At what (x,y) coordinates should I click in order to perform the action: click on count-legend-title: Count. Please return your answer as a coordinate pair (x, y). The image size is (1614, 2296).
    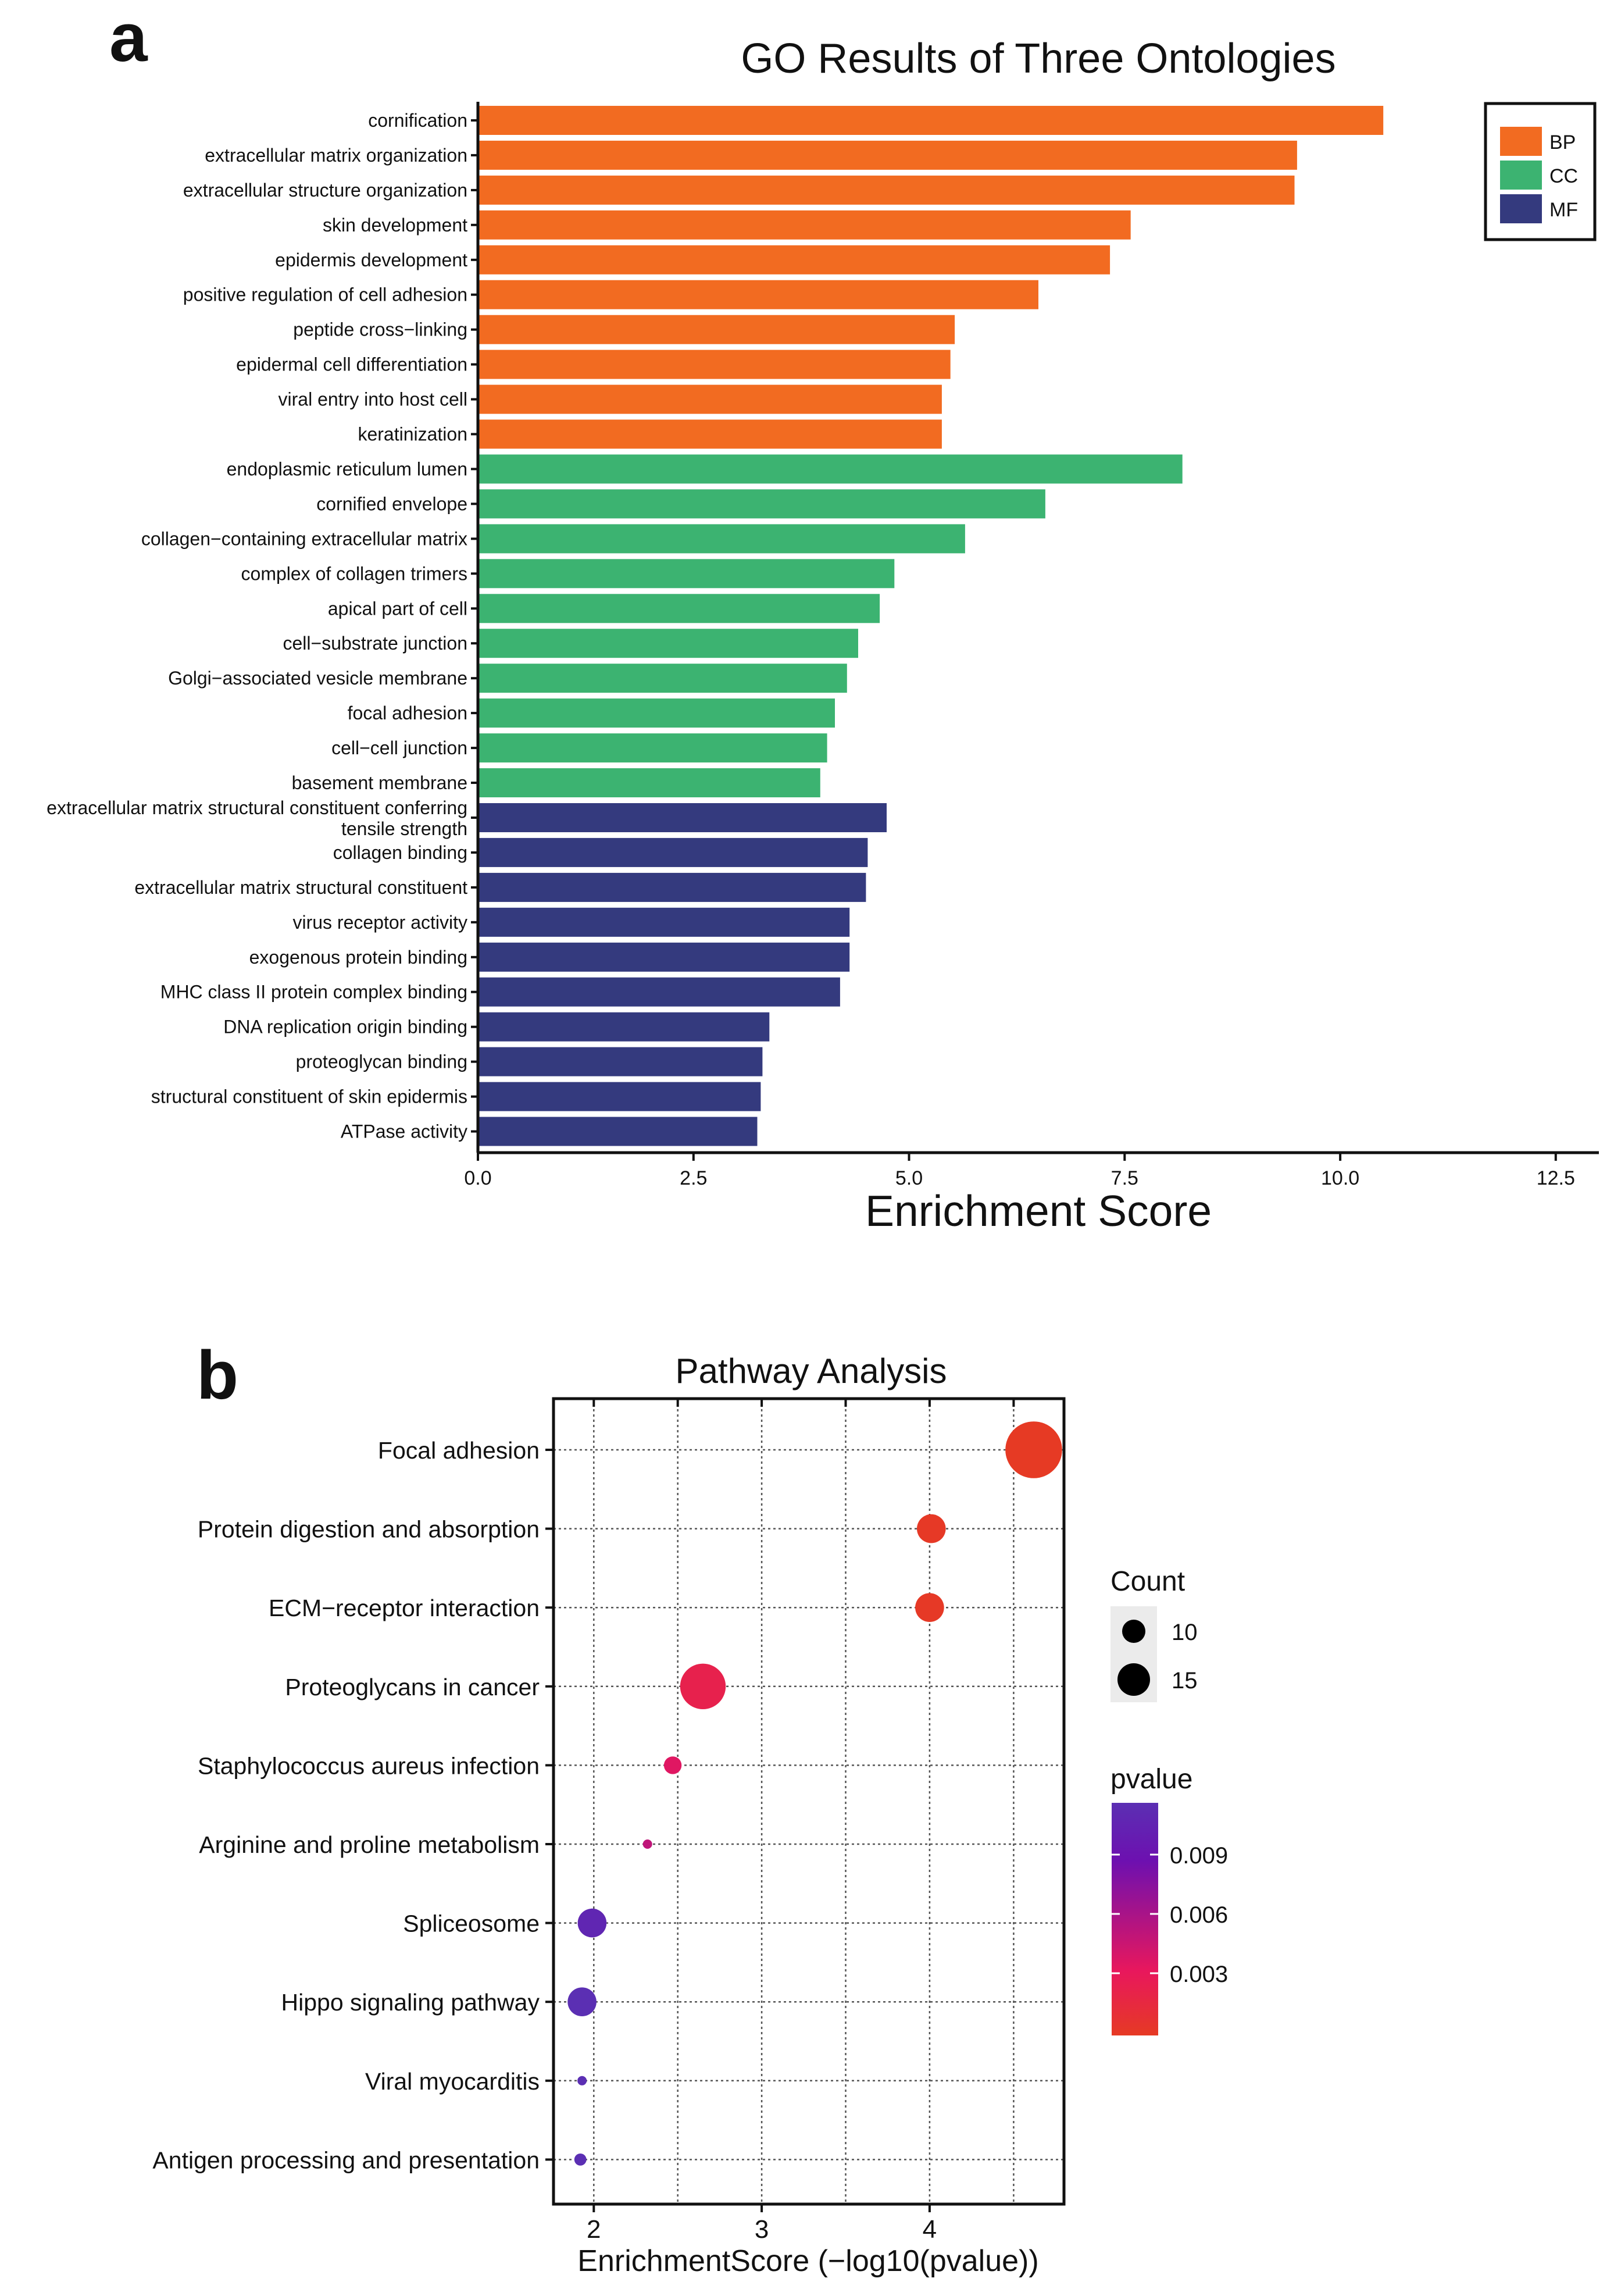
    Looking at the image, I should click on (1148, 1581).